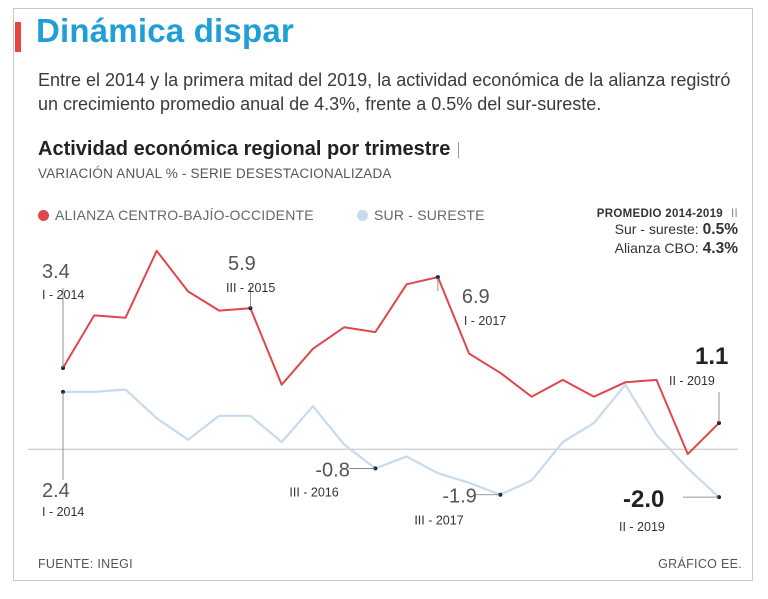  What do you see at coordinates (313, 492) in the screenshot?
I see `annotation-sur-10-period: III - 2016` at bounding box center [313, 492].